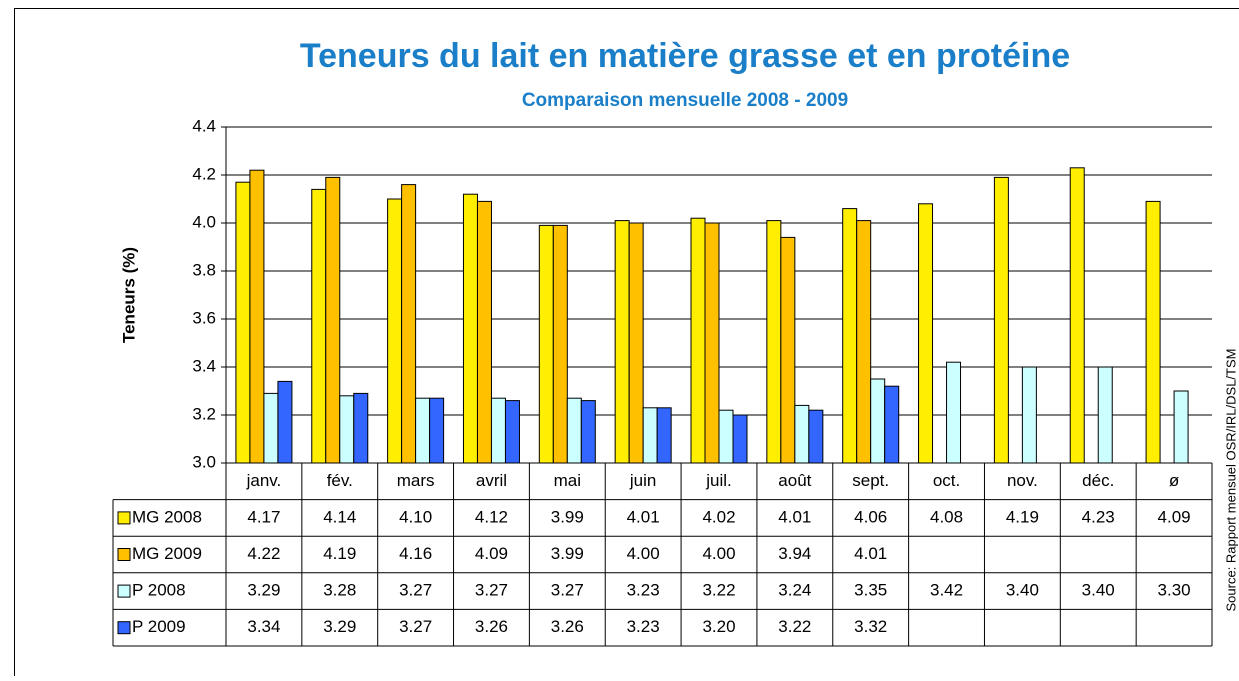  What do you see at coordinates (340, 480) in the screenshot?
I see `x-tick-label: fév.` at bounding box center [340, 480].